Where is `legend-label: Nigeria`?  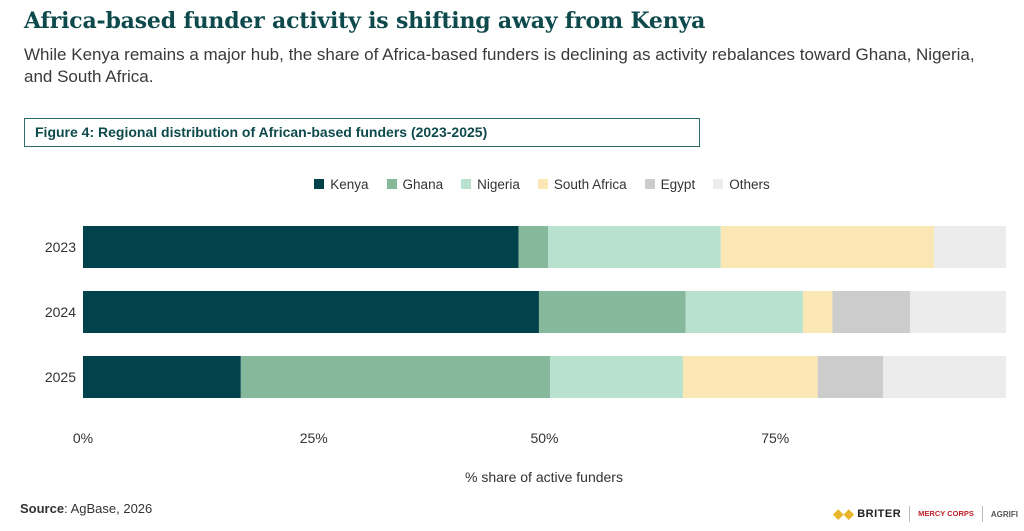
legend-label: Nigeria is located at coordinates (498, 184).